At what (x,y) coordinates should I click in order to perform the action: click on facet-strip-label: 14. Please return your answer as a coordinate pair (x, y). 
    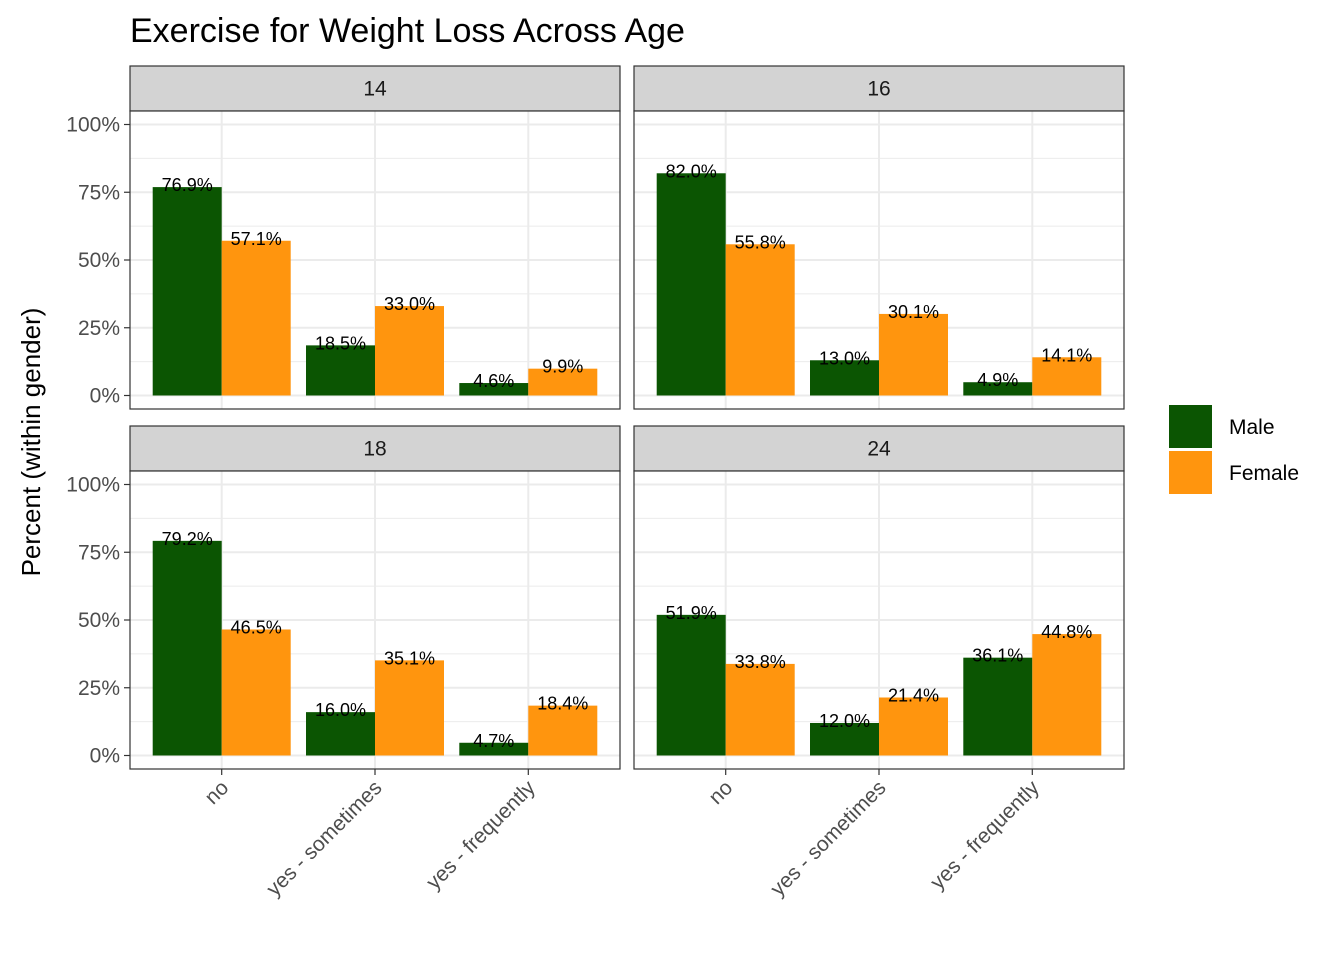
    Looking at the image, I should click on (375, 89).